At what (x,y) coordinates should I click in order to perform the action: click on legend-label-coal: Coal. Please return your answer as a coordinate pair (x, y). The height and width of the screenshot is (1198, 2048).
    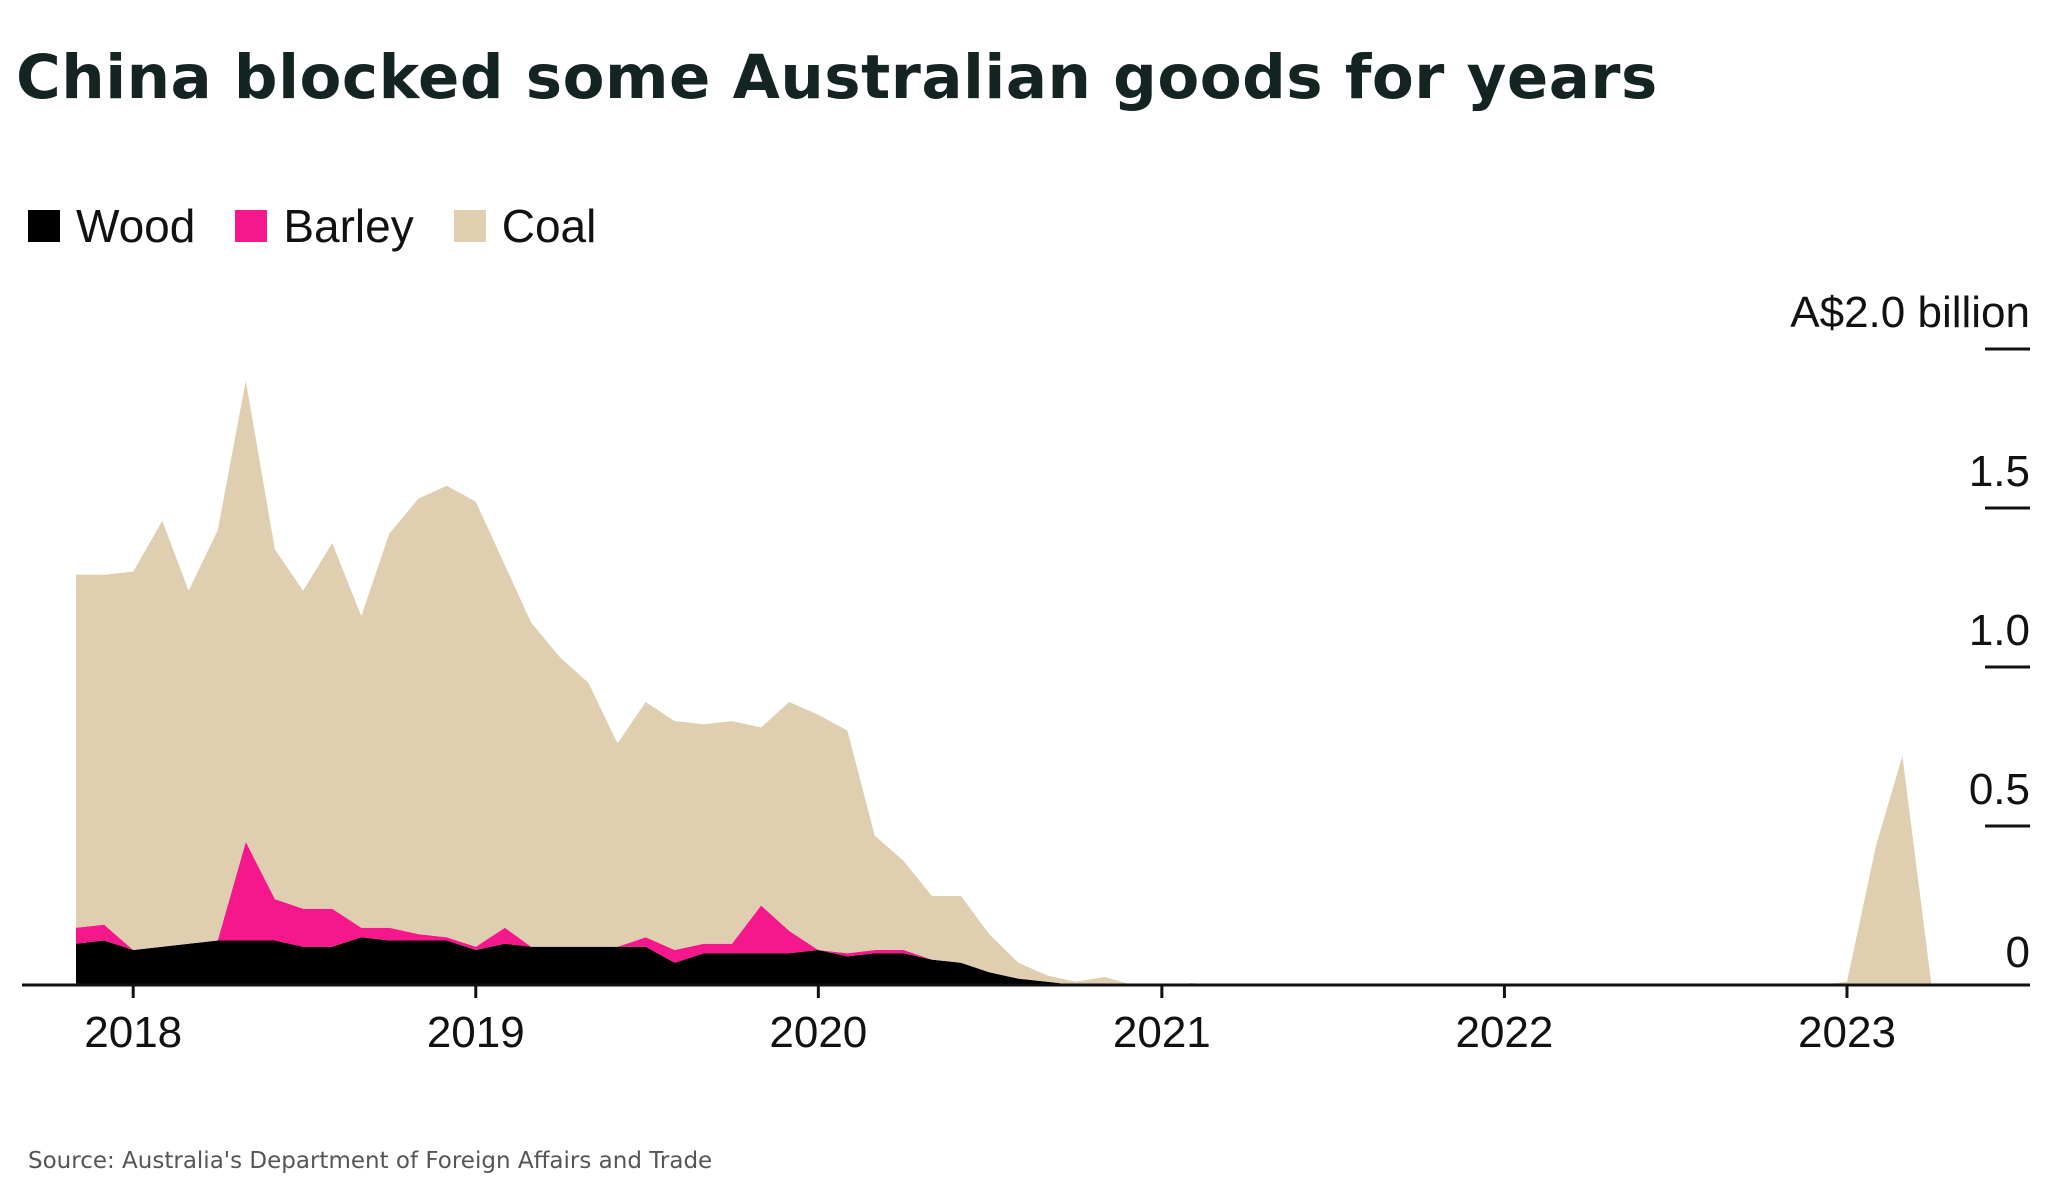
    Looking at the image, I should click on (549, 226).